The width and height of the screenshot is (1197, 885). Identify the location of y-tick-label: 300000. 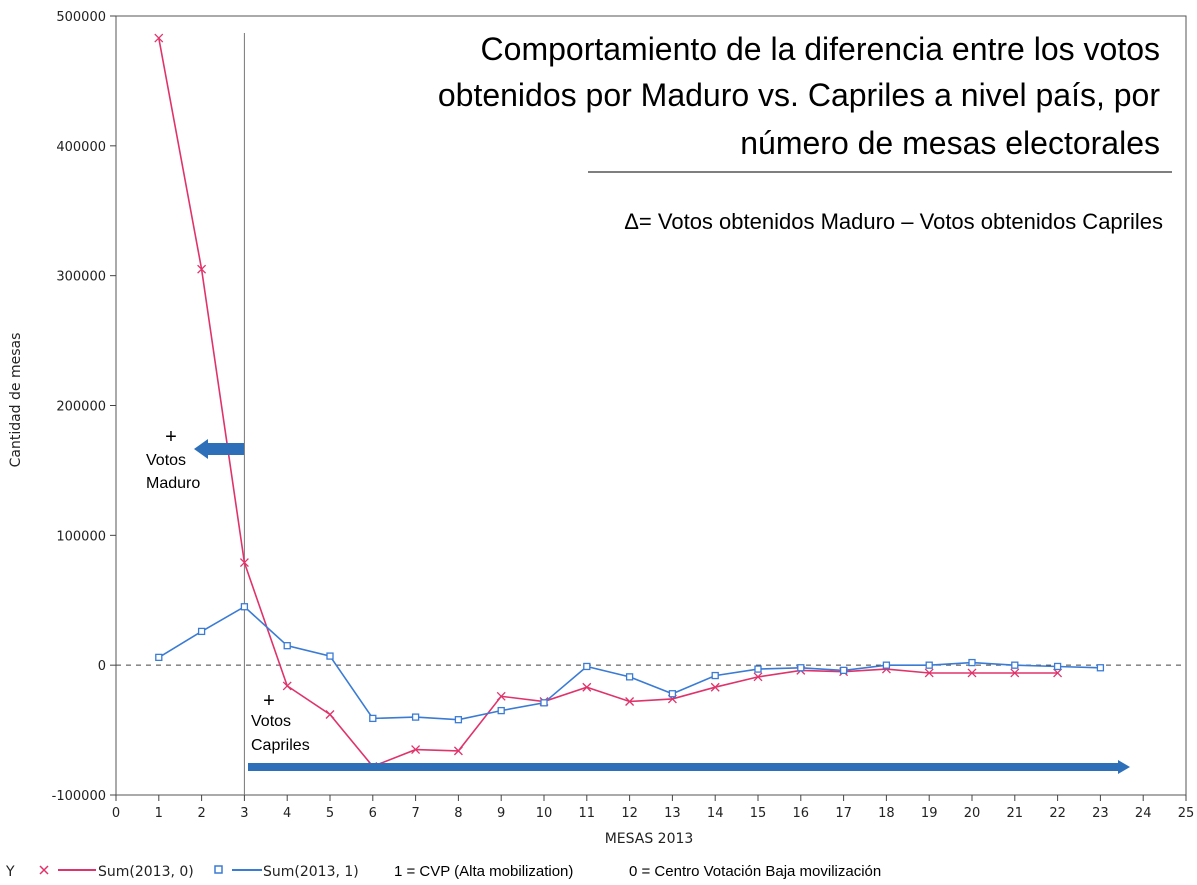
(81, 277).